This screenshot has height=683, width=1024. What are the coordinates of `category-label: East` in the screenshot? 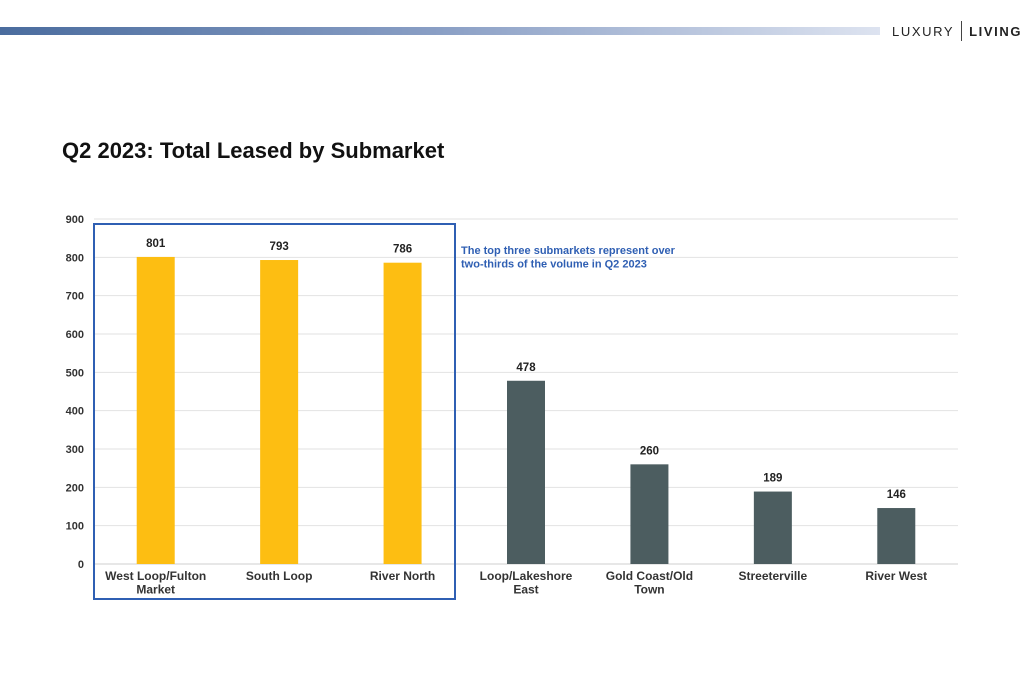 It's located at (525, 590).